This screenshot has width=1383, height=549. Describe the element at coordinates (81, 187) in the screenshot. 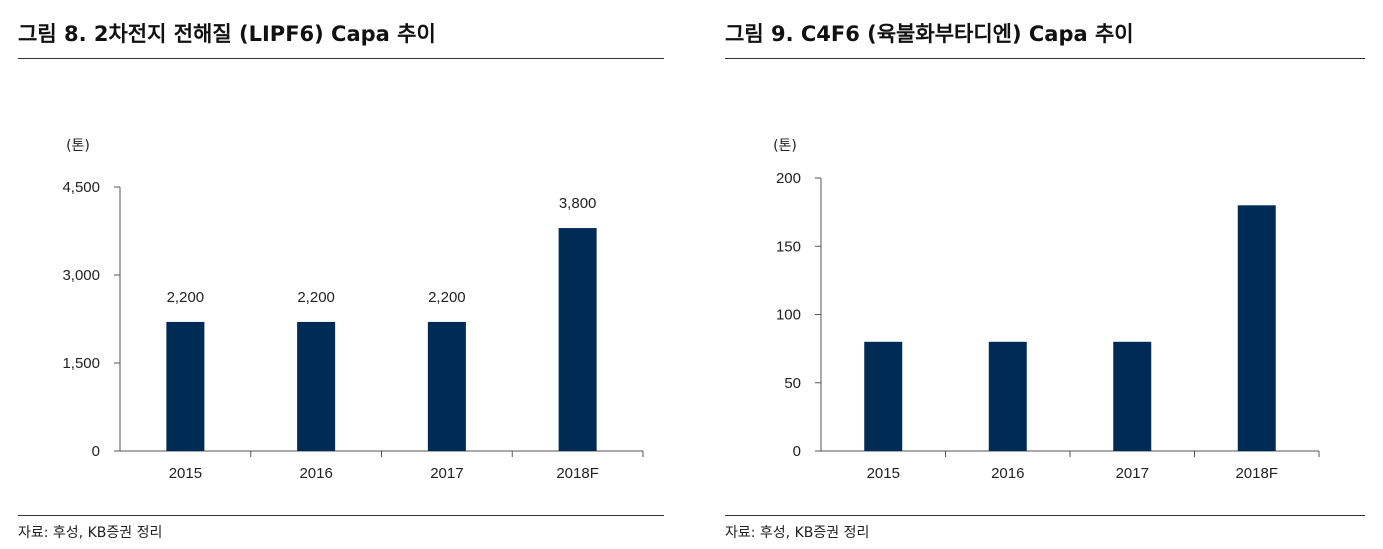

I see `y-tick-label: 4,500` at that location.